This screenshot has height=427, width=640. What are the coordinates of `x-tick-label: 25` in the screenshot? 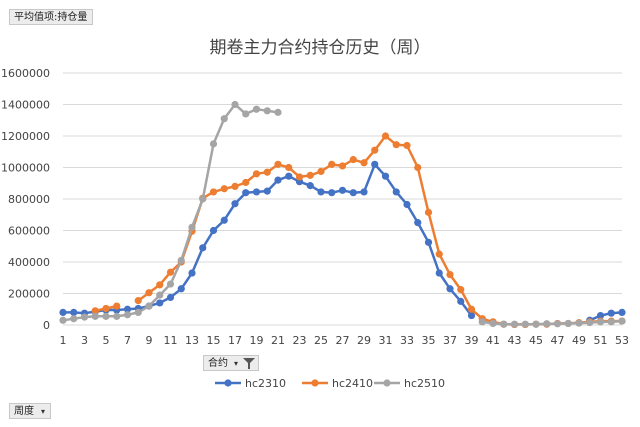 It's located at (321, 340).